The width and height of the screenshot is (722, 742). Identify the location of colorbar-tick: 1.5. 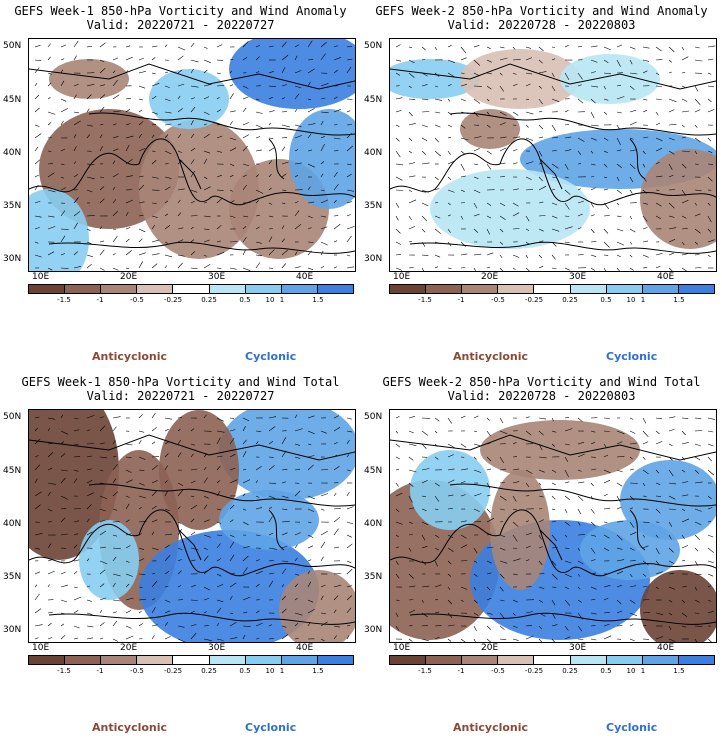
(679, 300).